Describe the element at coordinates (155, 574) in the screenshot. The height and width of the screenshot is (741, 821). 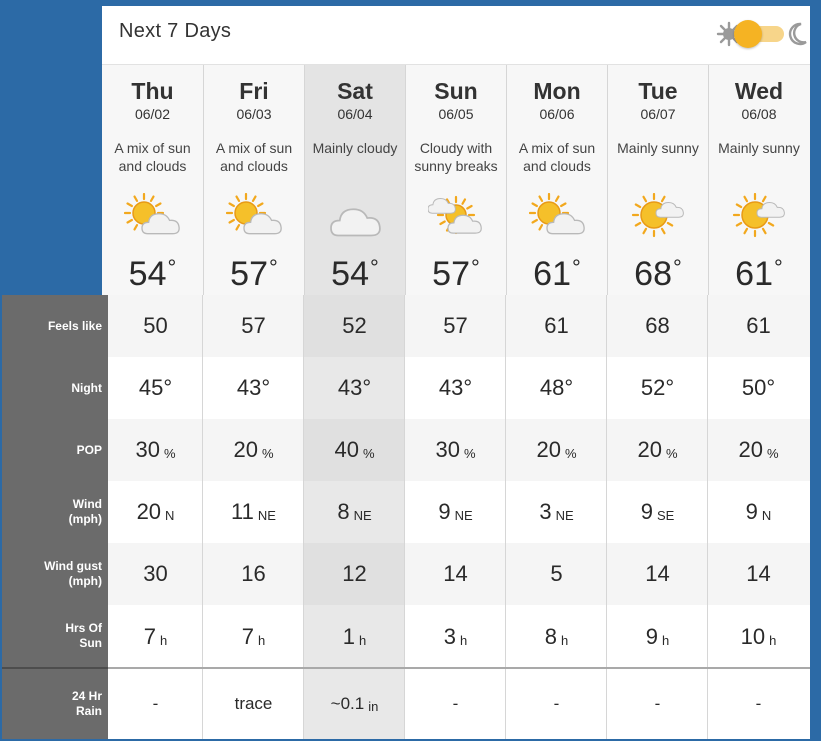
I see `cell-wind-gust: 30` at that location.